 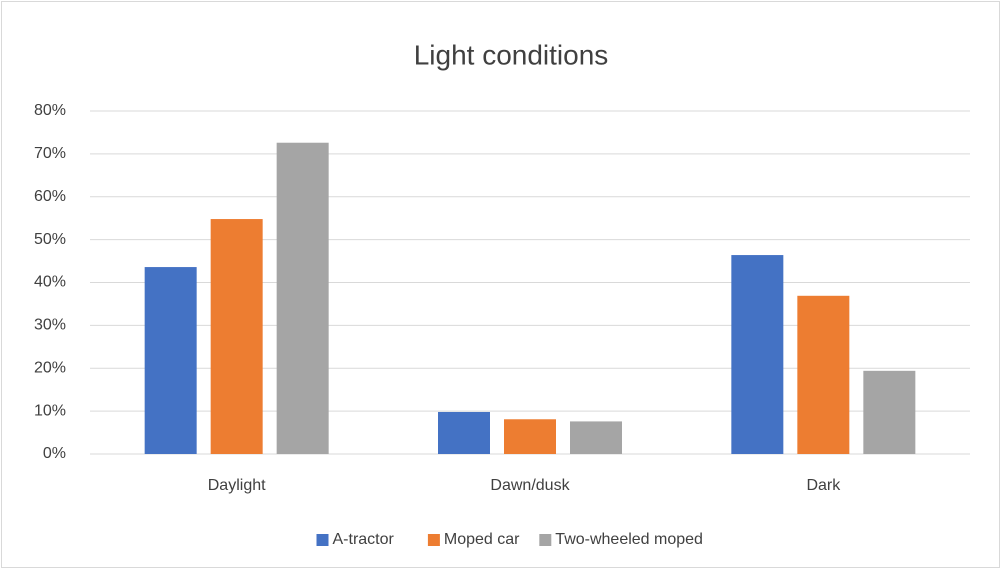 I want to click on y-tick-label: 20%, so click(x=50, y=367).